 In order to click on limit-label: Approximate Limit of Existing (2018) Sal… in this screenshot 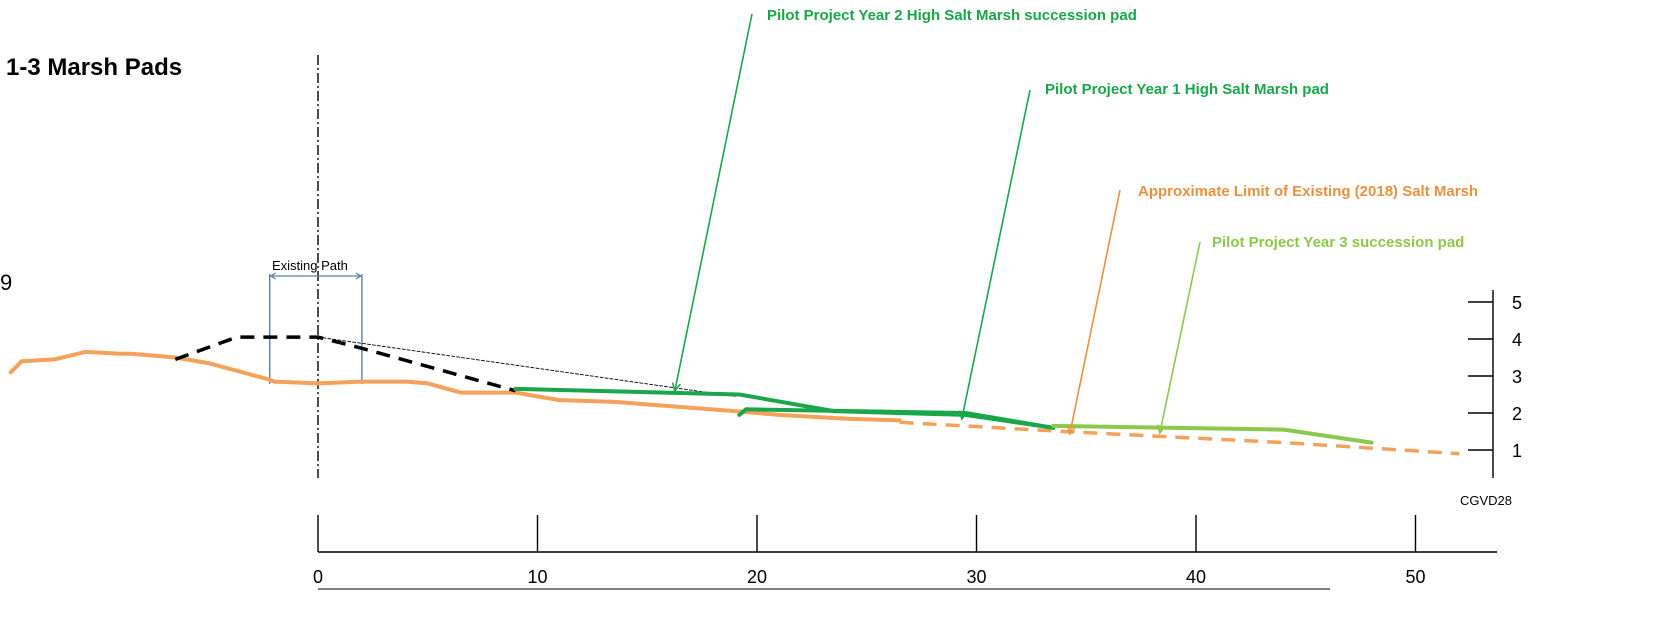, I will do `click(1308, 191)`.